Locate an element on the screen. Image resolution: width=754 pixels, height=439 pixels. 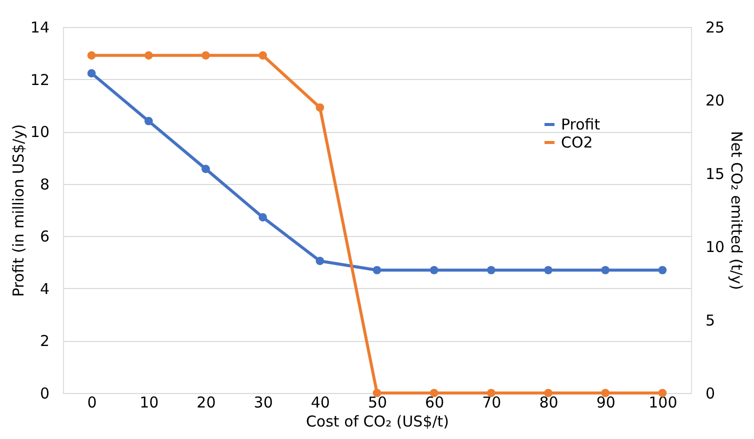
x-tick-label: 90 is located at coordinates (606, 403).